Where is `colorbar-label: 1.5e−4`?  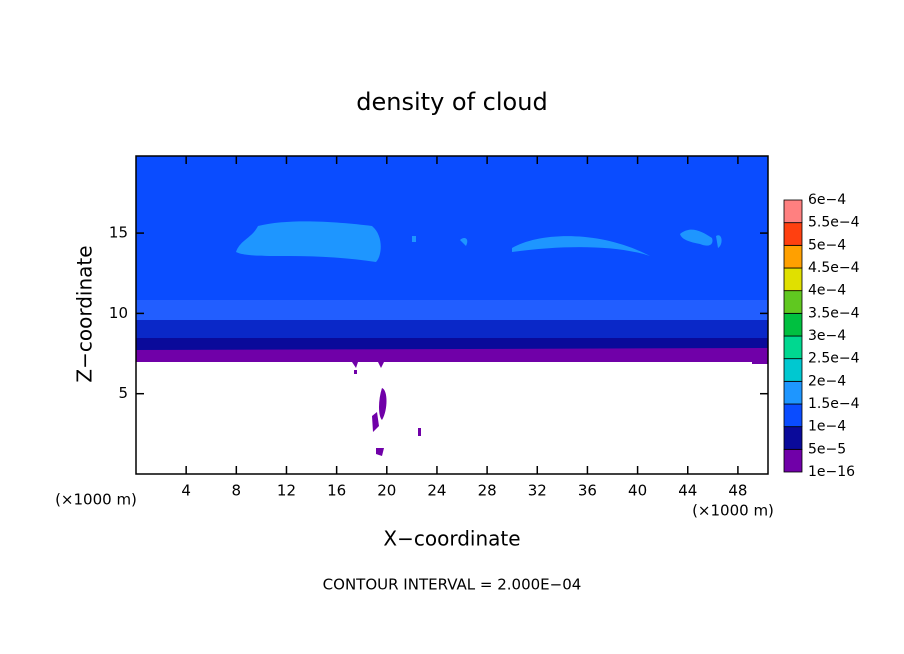
colorbar-label: 1.5e−4 is located at coordinates (834, 404).